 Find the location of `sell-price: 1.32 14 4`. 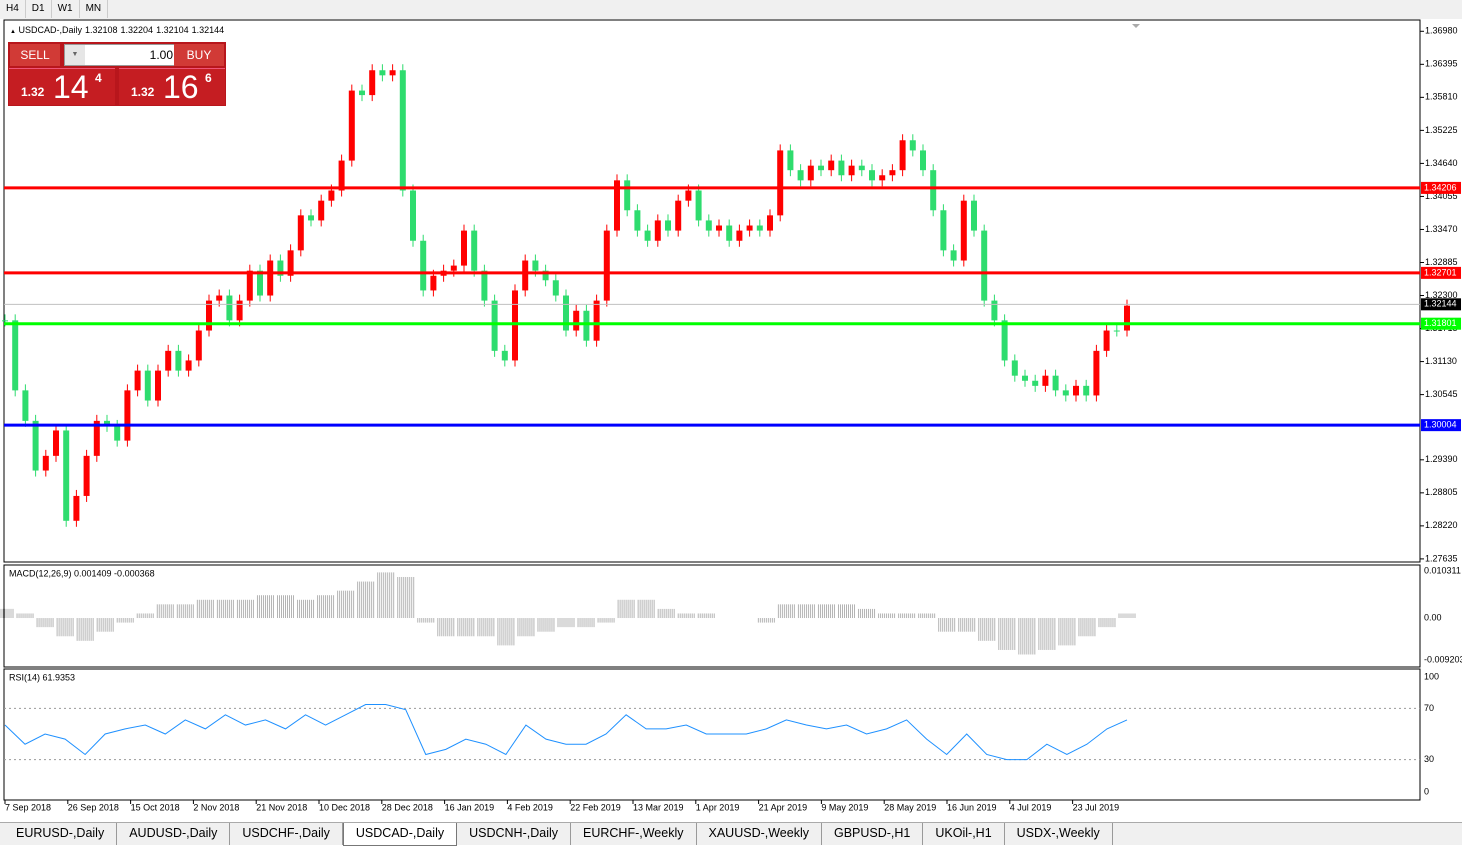

sell-price: 1.32 14 4 is located at coordinates (62, 86).